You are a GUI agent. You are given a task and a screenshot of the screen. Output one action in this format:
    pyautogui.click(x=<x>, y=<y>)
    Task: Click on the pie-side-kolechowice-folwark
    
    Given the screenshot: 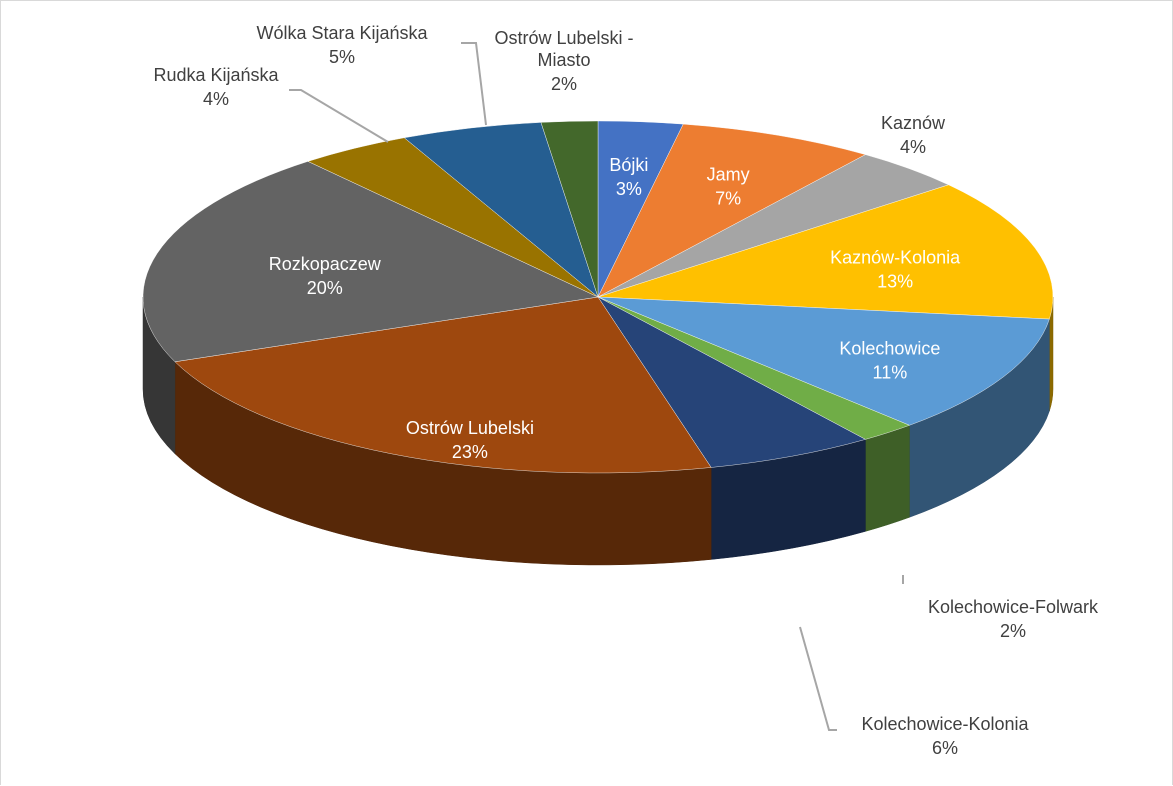 What is the action you would take?
    pyautogui.click(x=887, y=478)
    